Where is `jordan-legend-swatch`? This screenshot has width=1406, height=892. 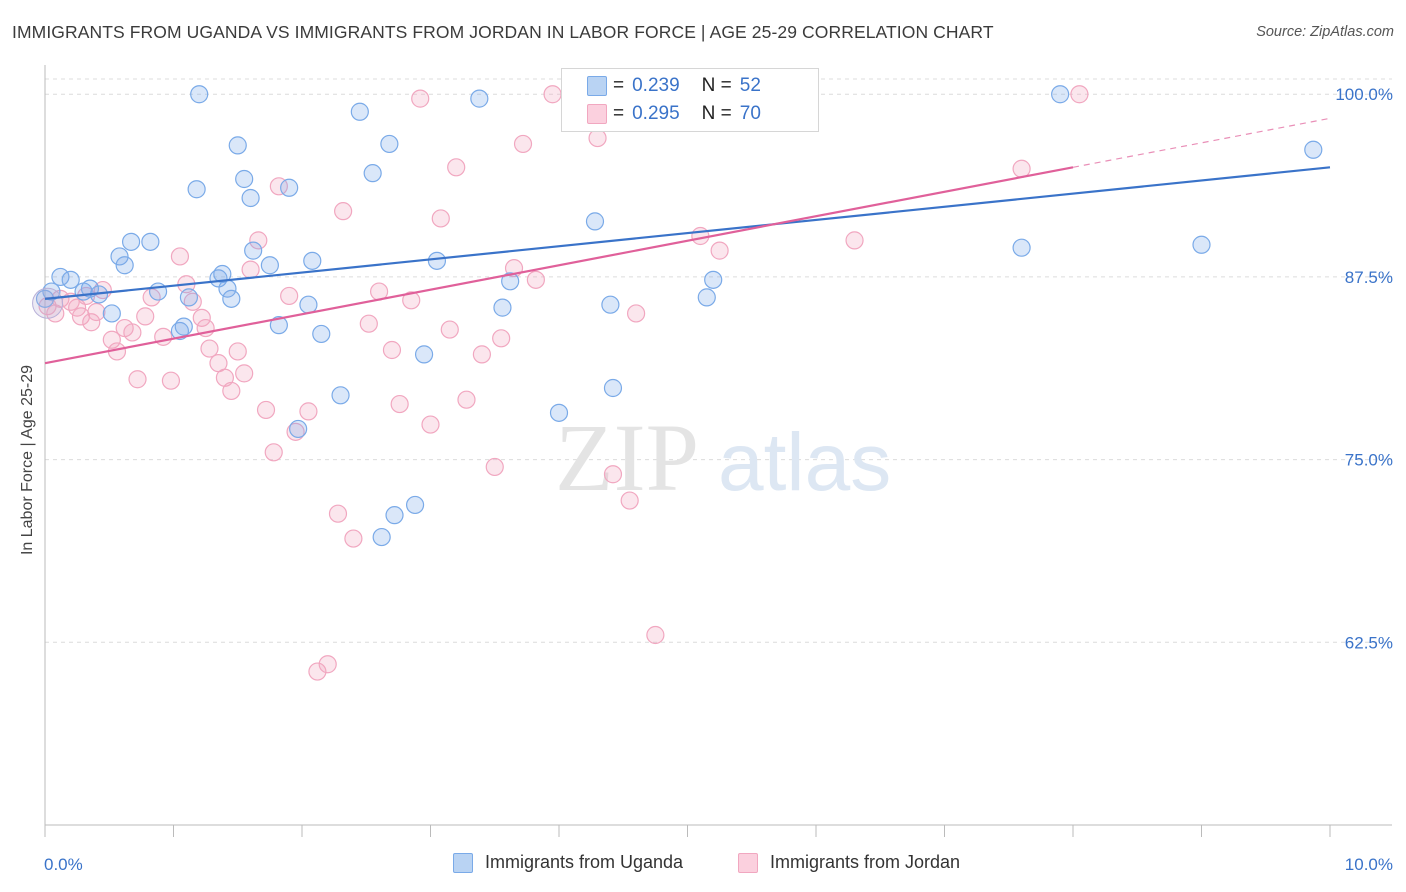
jordan-legend-swatch is located at coordinates (748, 862).